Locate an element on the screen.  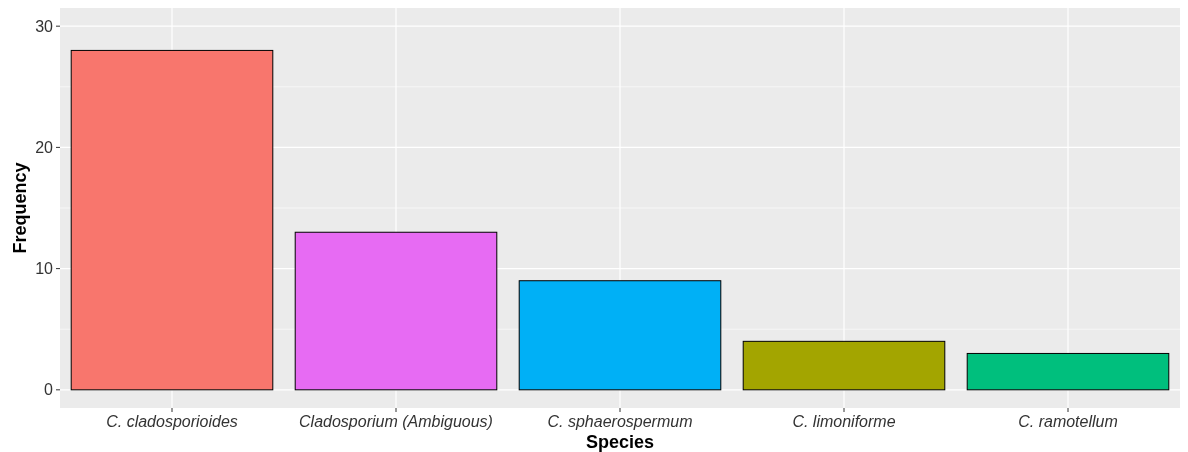
x-tick-label: C. ramotellum is located at coordinates (1068, 421).